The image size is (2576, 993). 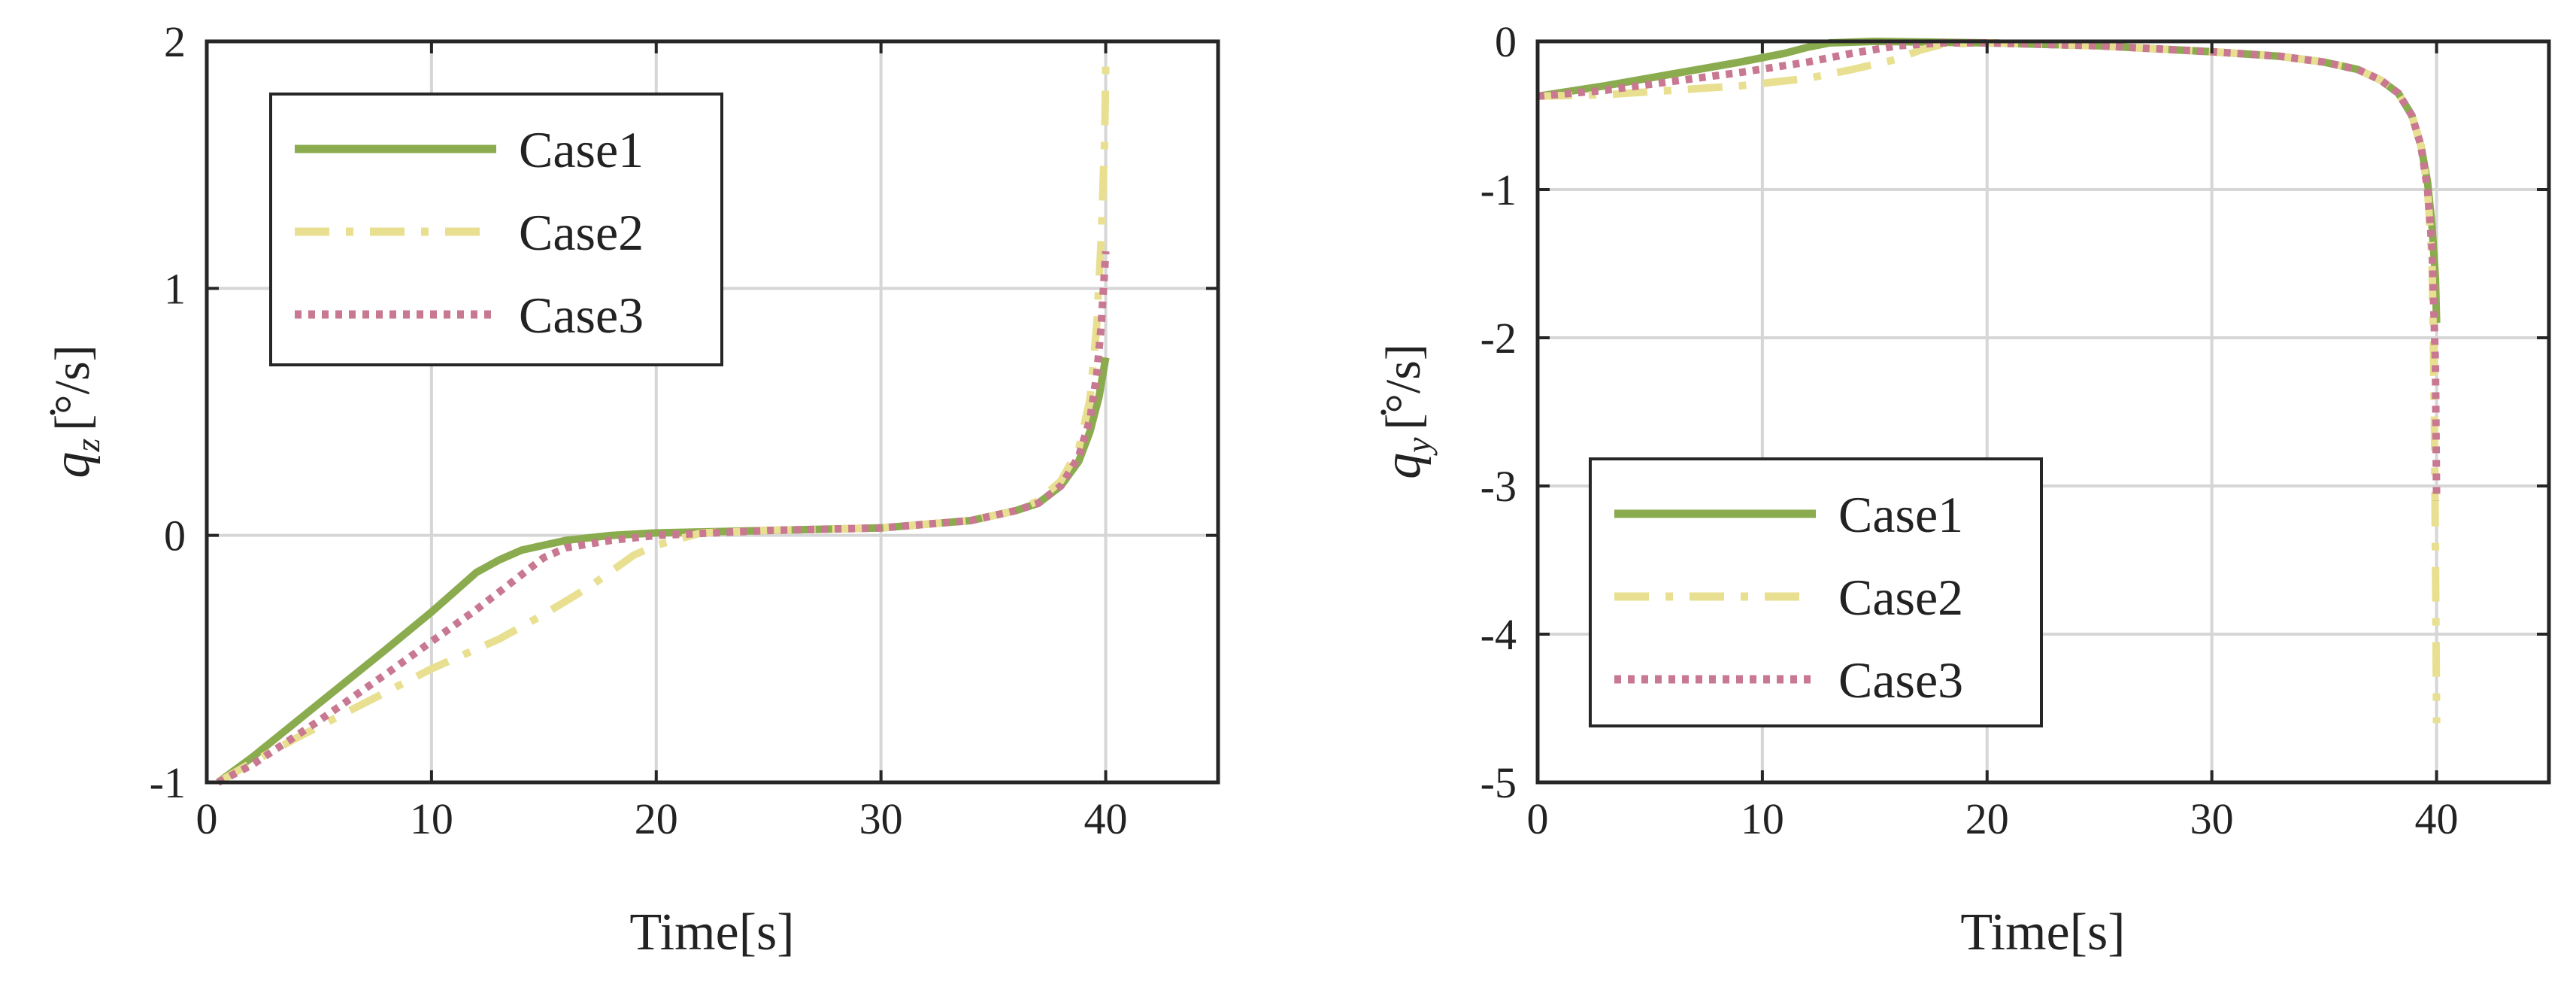 What do you see at coordinates (1418, 447) in the screenshot?
I see `y-axis-subscript: y` at bounding box center [1418, 447].